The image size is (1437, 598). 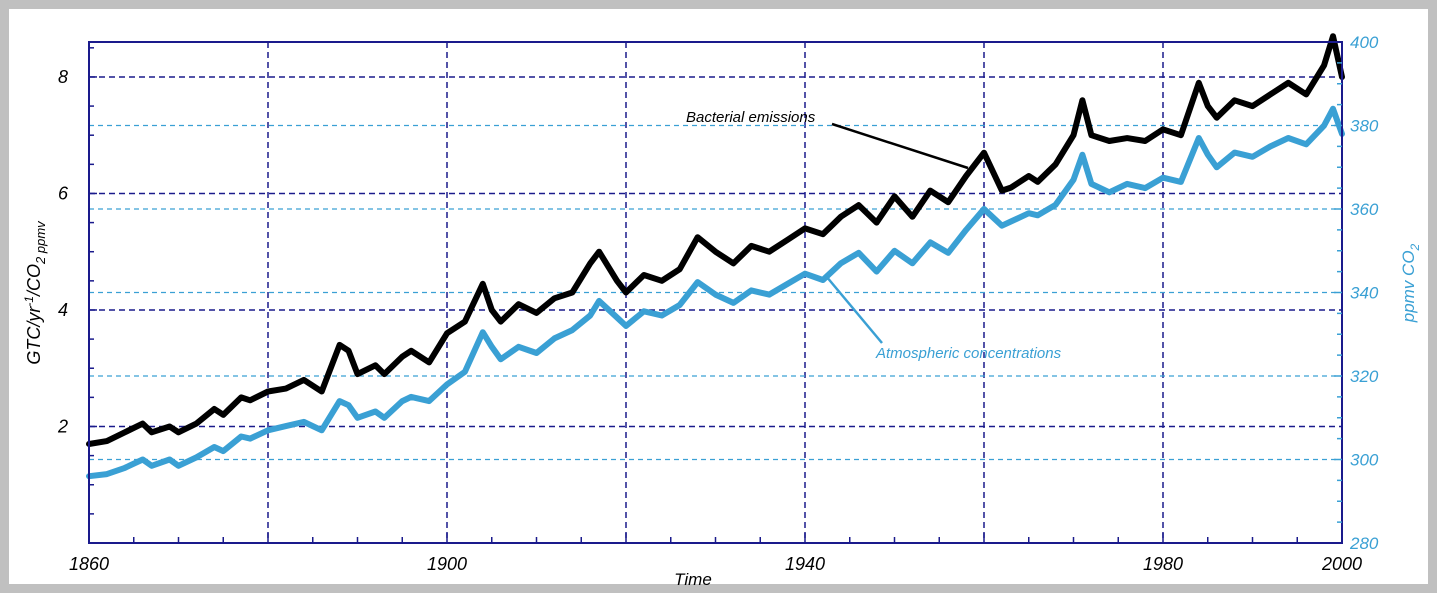 I want to click on y-axis-right-title: ppmv CO2, so click(x=1410, y=283).